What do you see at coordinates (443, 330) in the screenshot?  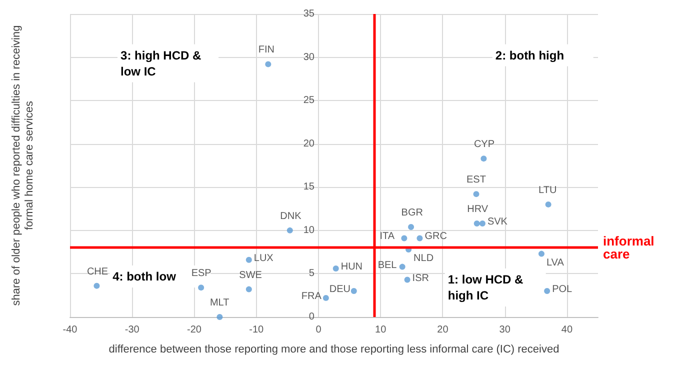 I see `x-tick-label: 20` at bounding box center [443, 330].